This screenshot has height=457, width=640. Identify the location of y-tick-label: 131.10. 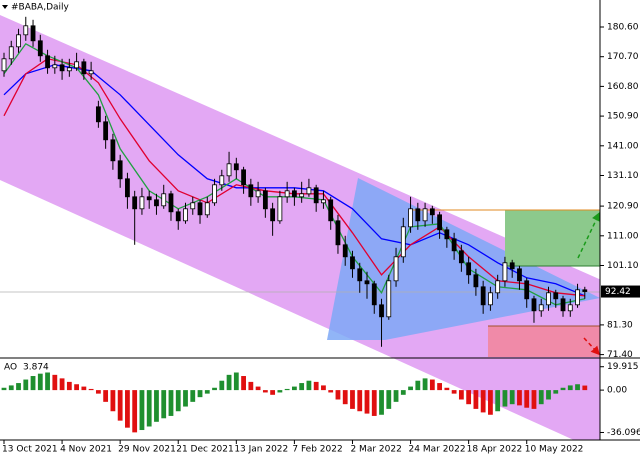
(623, 176).